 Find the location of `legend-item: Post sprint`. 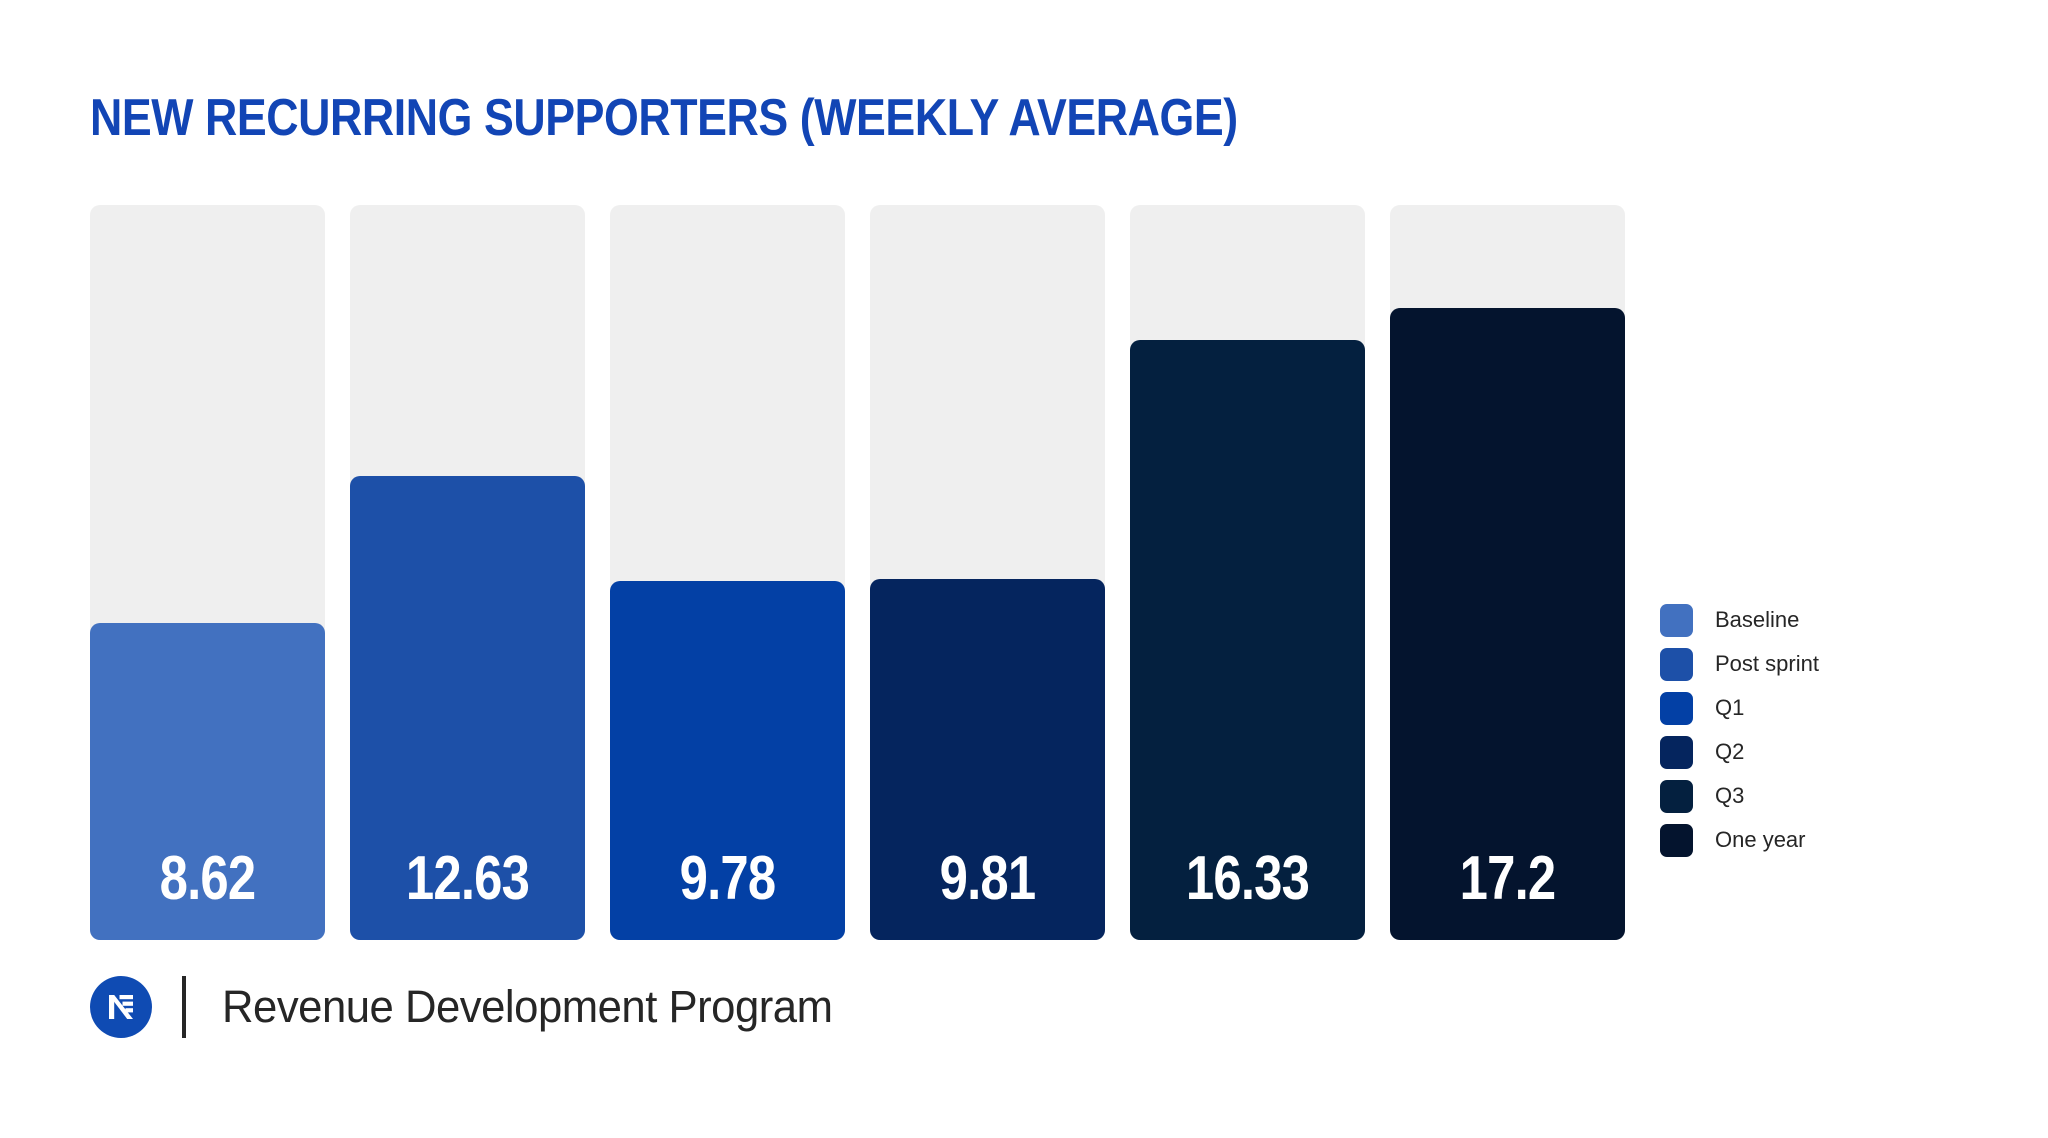

legend-item: Post sprint is located at coordinates (1825, 664).